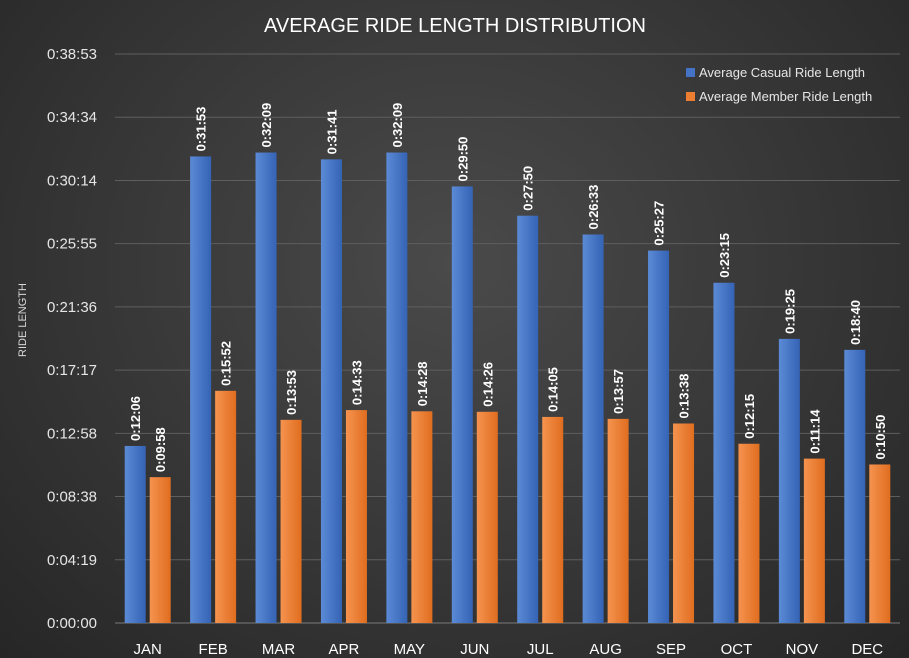 This screenshot has height=658, width=909. I want to click on x-tick-label: MAY, so click(409, 649).